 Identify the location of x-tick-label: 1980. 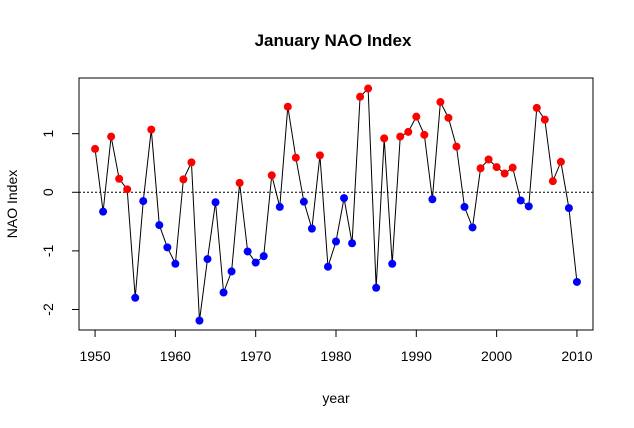
(335, 356).